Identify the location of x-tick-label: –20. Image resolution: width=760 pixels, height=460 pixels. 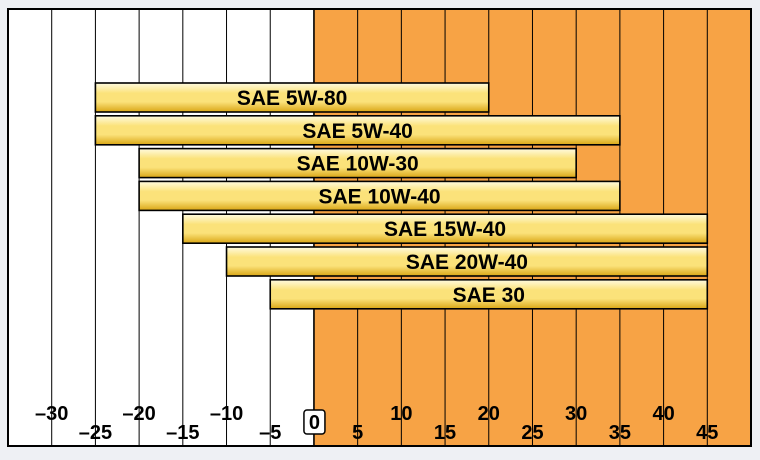
(138, 414).